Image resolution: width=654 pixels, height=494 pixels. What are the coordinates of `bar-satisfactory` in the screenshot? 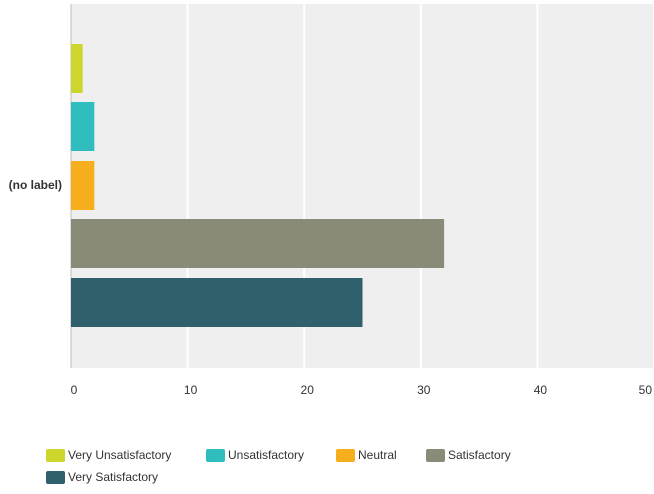 It's located at (258, 243).